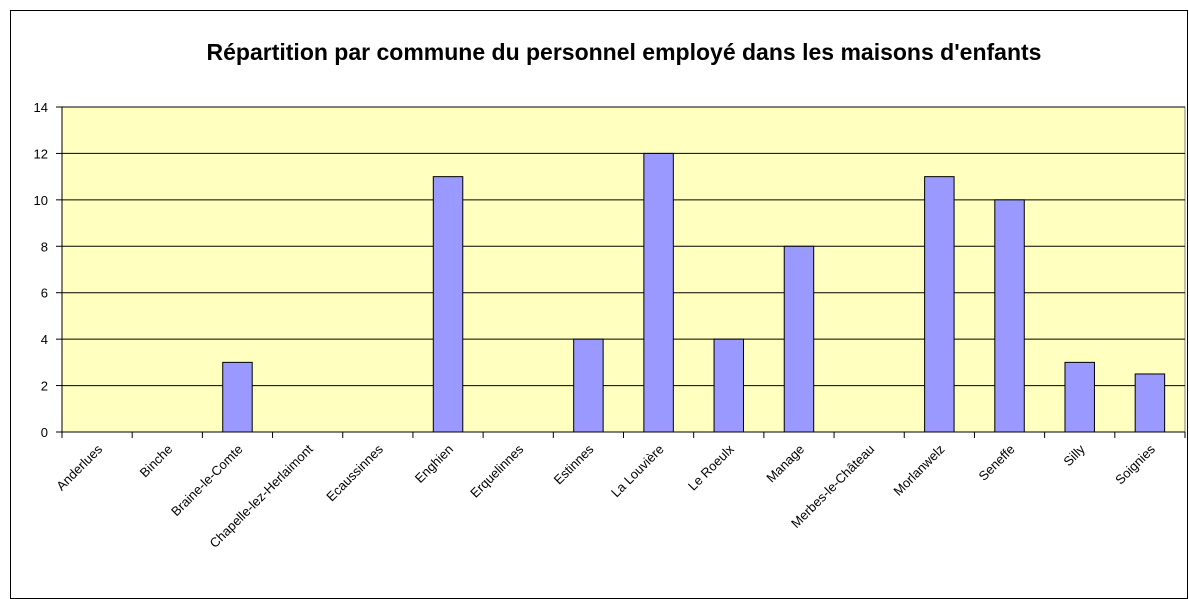 Image resolution: width=1189 pixels, height=599 pixels. What do you see at coordinates (41, 153) in the screenshot?
I see `y-tick-label: 12` at bounding box center [41, 153].